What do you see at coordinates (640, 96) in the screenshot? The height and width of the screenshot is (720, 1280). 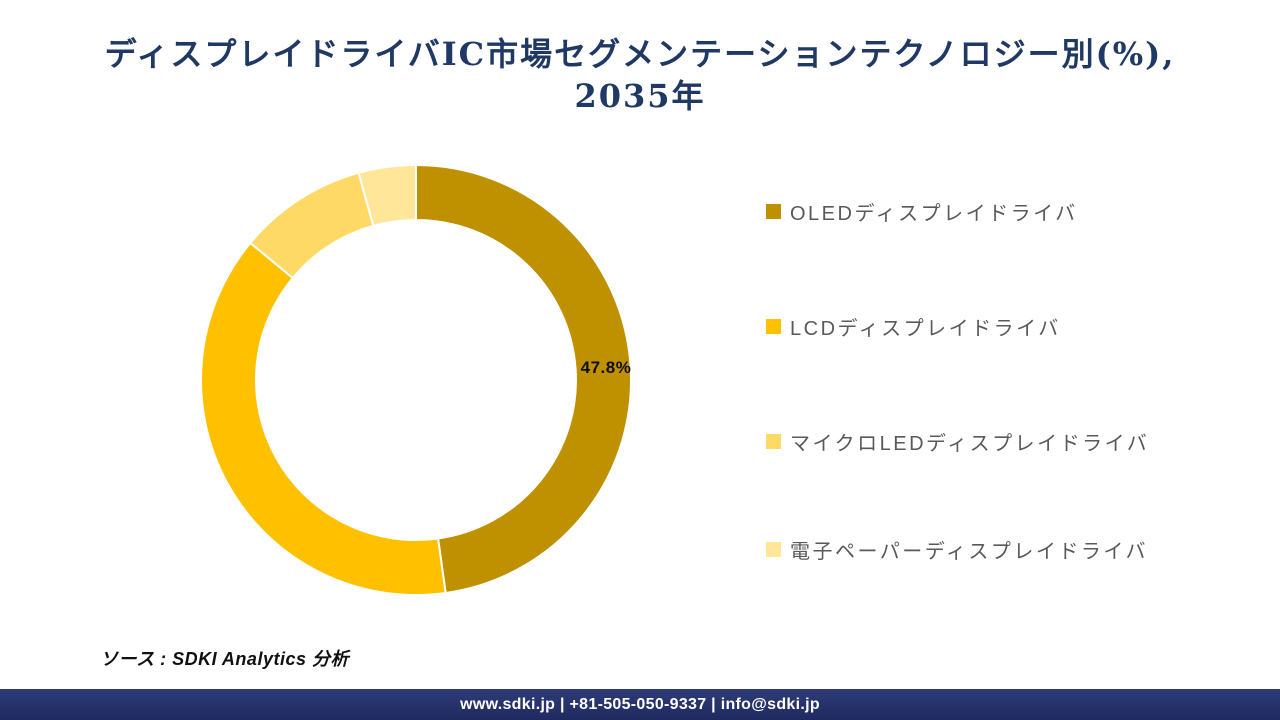 I see `chart-title-line2: 2035年` at bounding box center [640, 96].